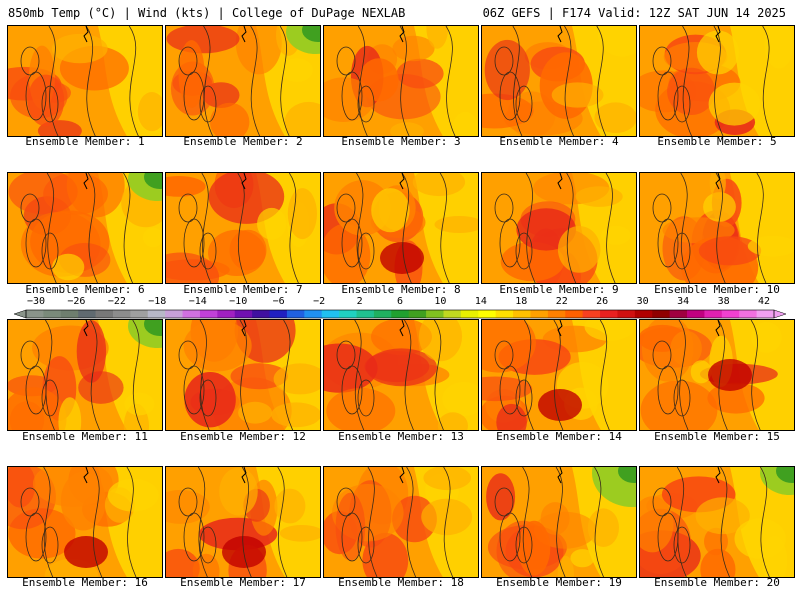  What do you see at coordinates (20, 314) in the screenshot?
I see `colorbar-min-arrow` at bounding box center [20, 314].